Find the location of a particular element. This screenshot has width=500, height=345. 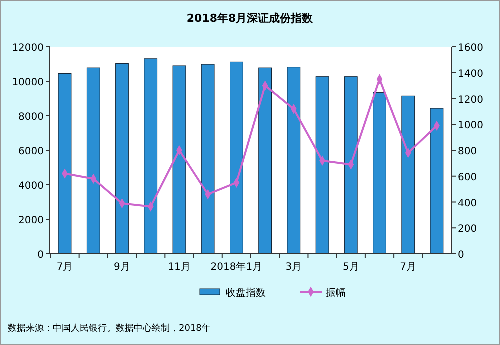

y-tick-label: 6000 is located at coordinates (31, 152).